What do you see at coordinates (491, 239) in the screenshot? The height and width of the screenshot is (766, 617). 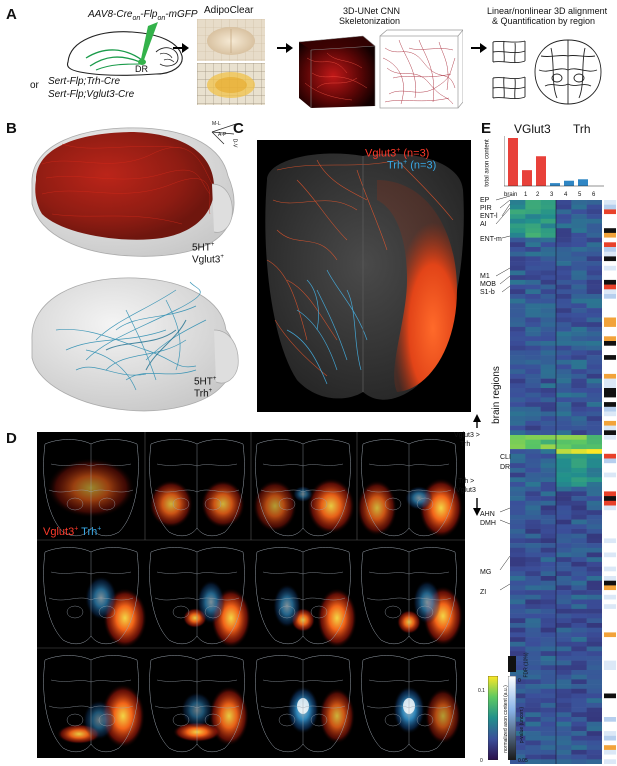 I see `region-ent-m: ENT-m` at bounding box center [491, 239].